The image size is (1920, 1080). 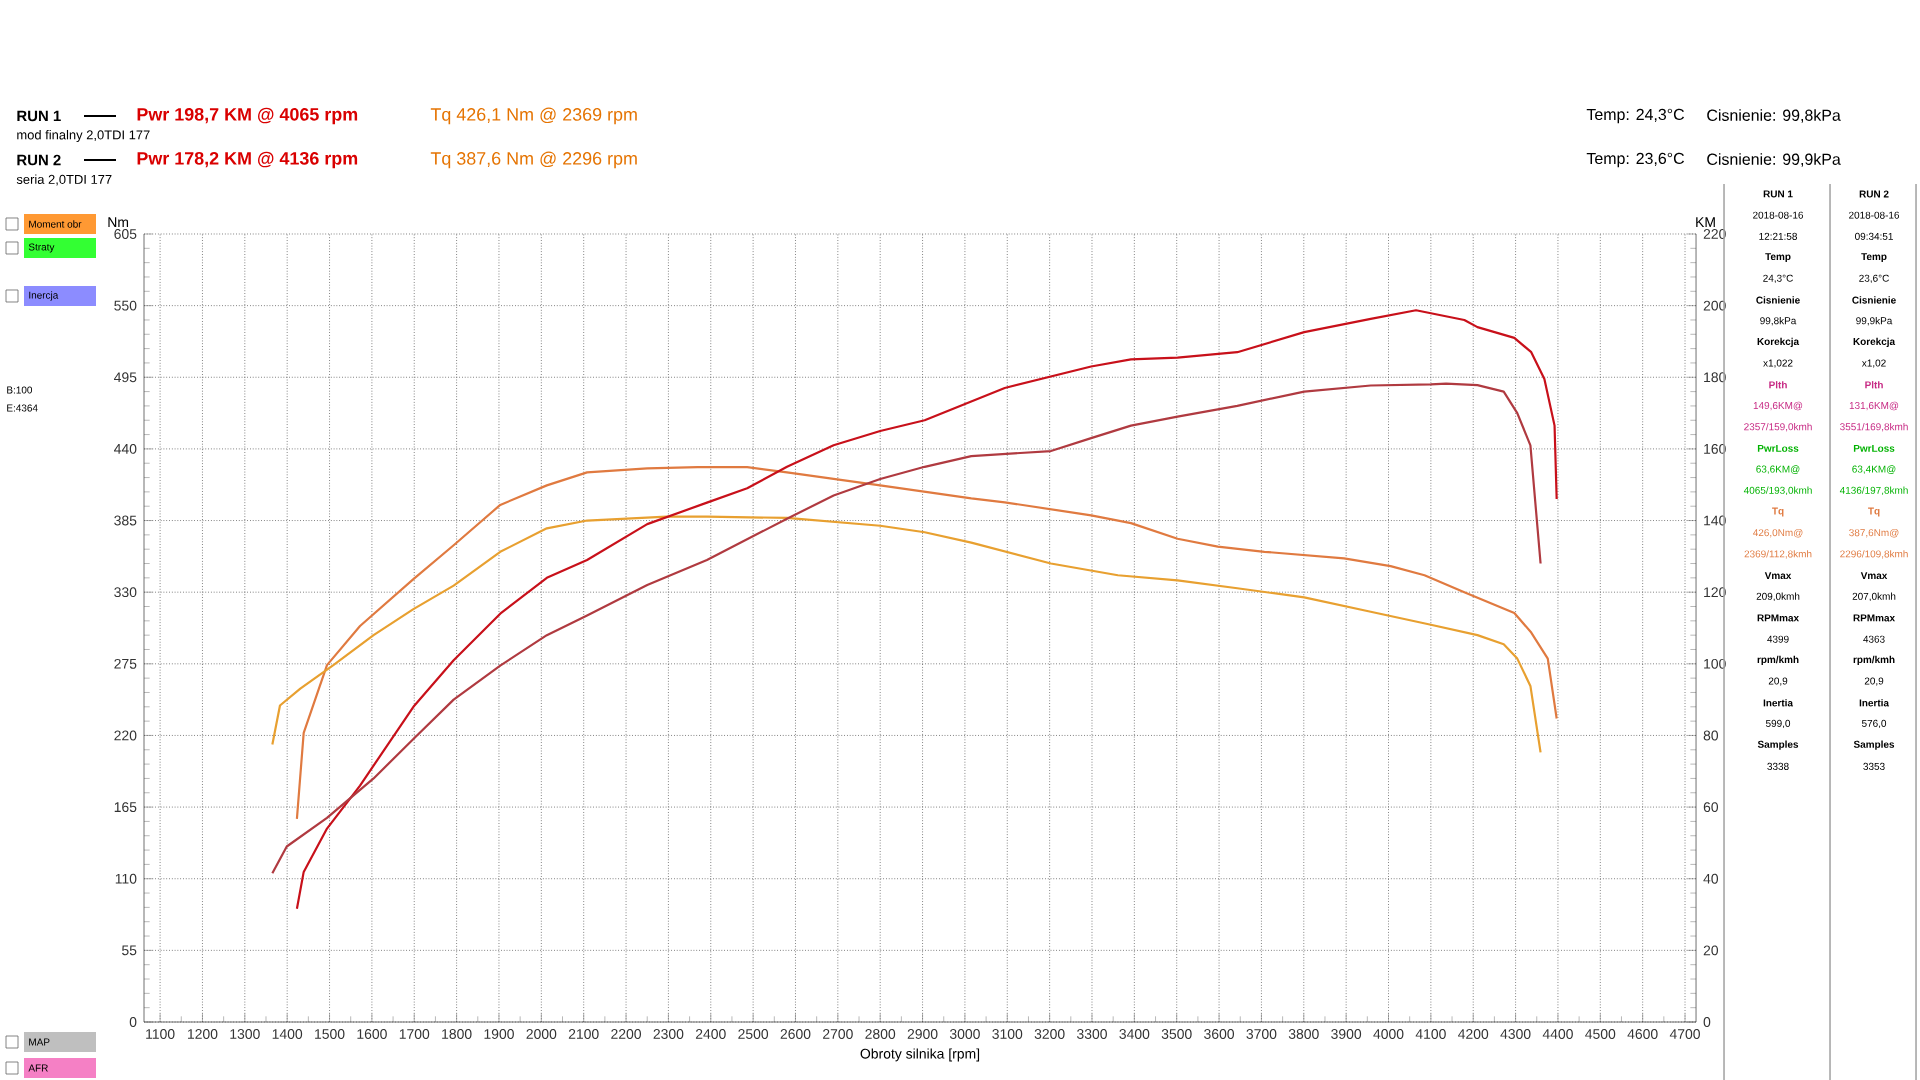 What do you see at coordinates (247, 160) in the screenshot?
I see `text: Pwr 178,2 KM @ 4136 rpm` at bounding box center [247, 160].